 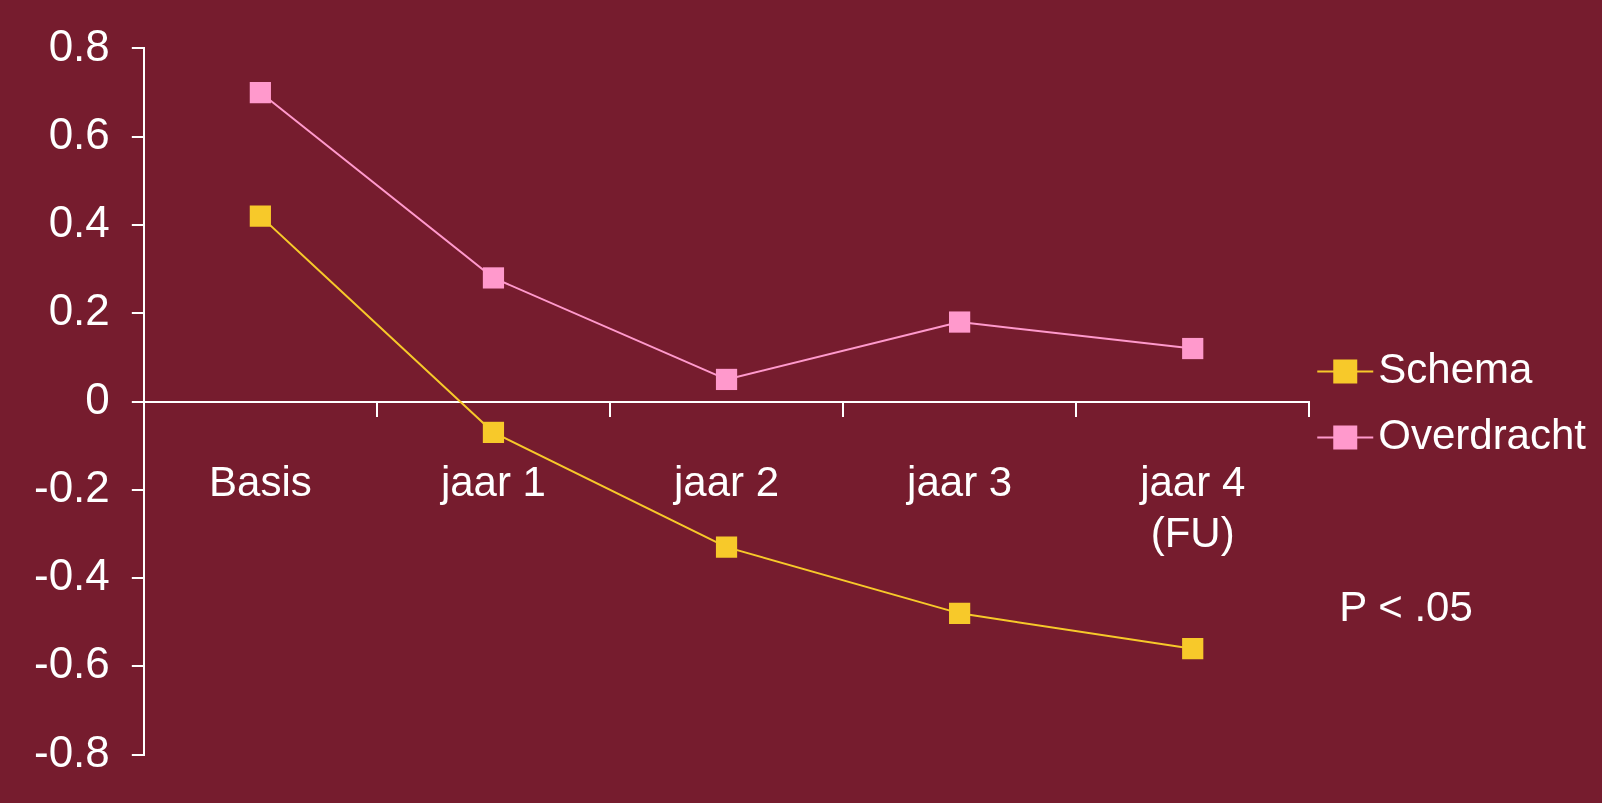 What do you see at coordinates (79, 222) in the screenshot?
I see `y-tick-label: 0.4` at bounding box center [79, 222].